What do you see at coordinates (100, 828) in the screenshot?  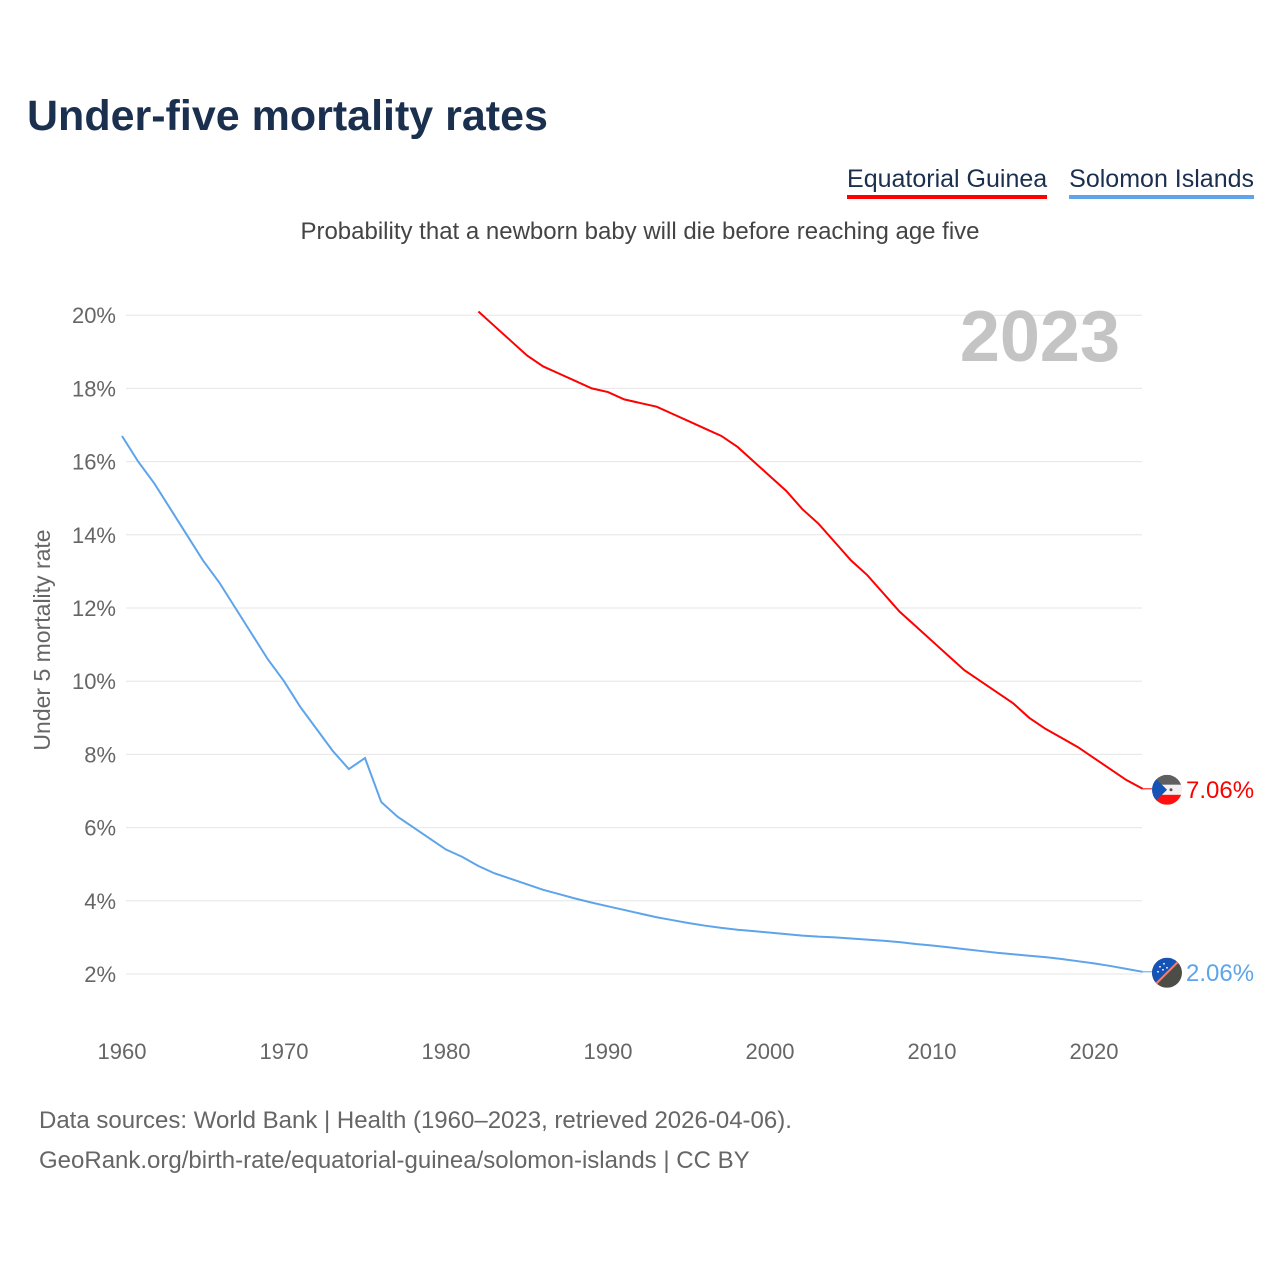 I see `y-tick-label: 6%` at bounding box center [100, 828].